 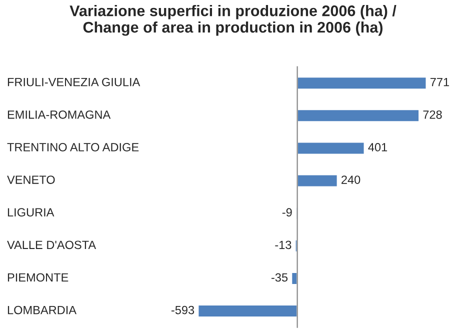 What do you see at coordinates (42, 310) in the screenshot?
I see `y-tick-label: LOMBARDIA` at bounding box center [42, 310].